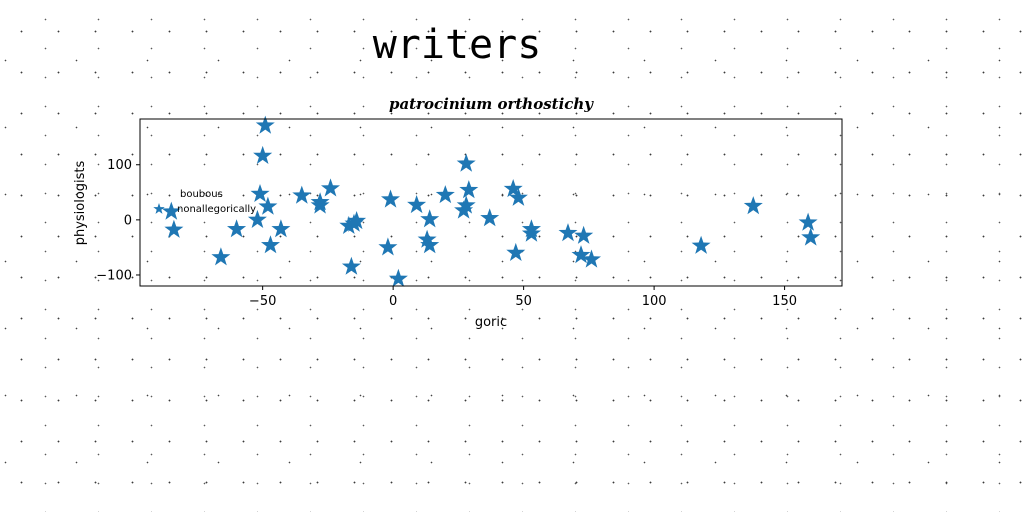 This screenshot has height=512, width=1024. What do you see at coordinates (114, 275) in the screenshot?
I see `y-tick-label: −100` at bounding box center [114, 275].